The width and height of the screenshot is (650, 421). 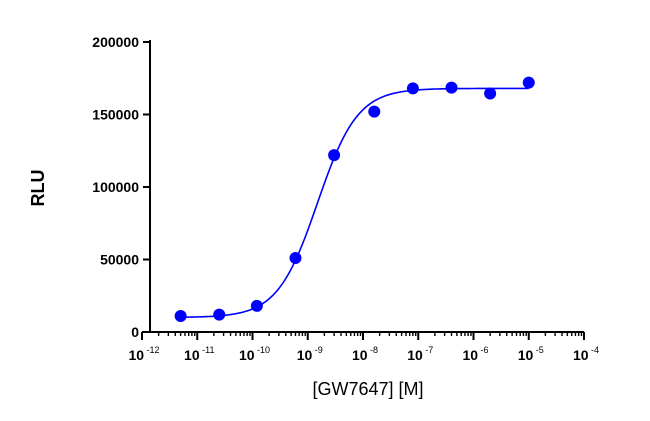 What do you see at coordinates (38, 188) in the screenshot?
I see `y-axis-title: RLU` at bounding box center [38, 188].